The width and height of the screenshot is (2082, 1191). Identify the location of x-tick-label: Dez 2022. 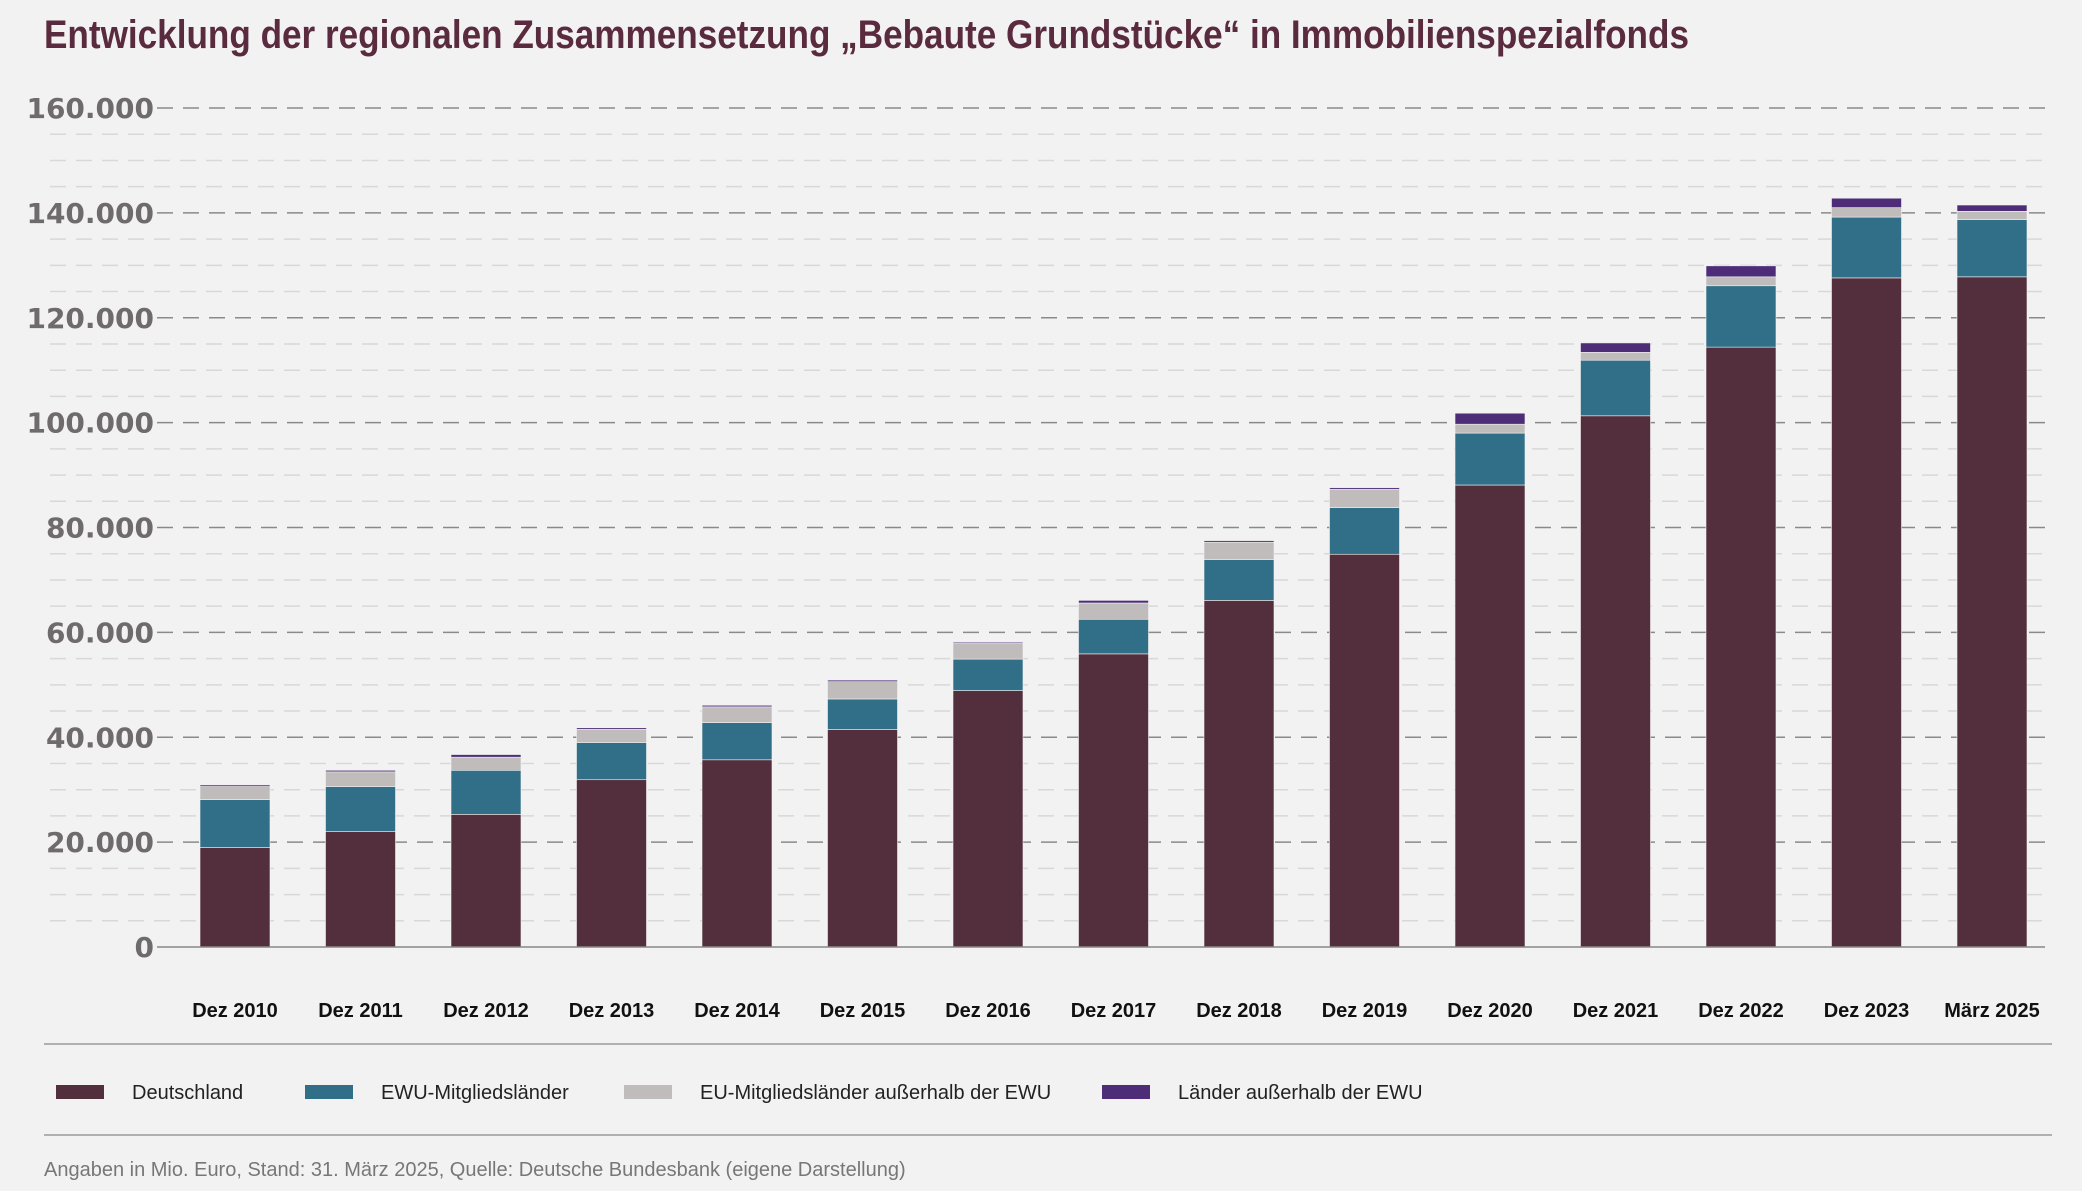
(1741, 1011).